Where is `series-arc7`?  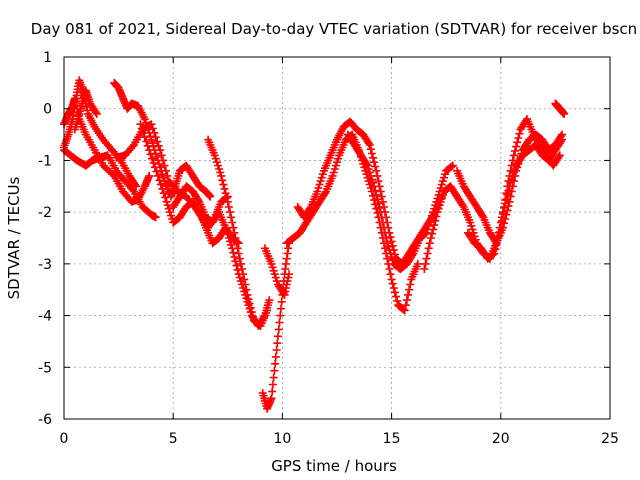
series-arc7 is located at coordinates (205, 225).